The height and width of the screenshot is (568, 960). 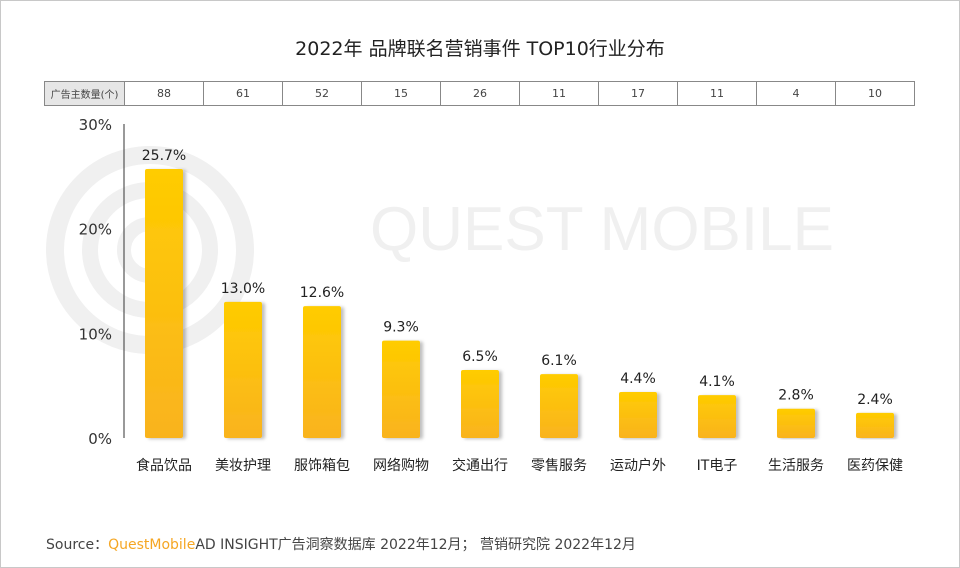 I want to click on category-label: 交通出行, so click(x=480, y=465).